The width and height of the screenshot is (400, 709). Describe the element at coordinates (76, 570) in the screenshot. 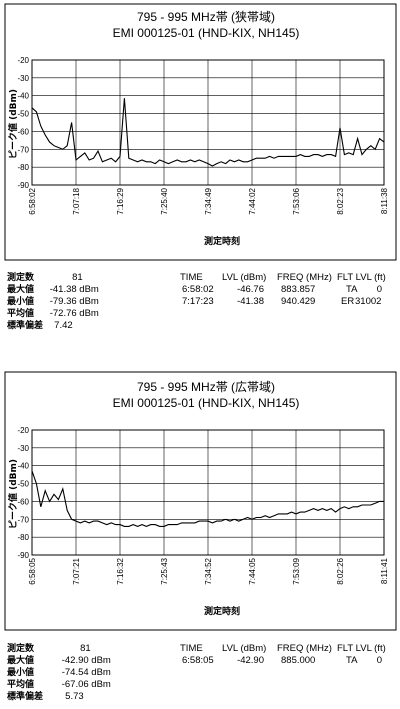

I see `x-tick-label: 7:07:21` at that location.